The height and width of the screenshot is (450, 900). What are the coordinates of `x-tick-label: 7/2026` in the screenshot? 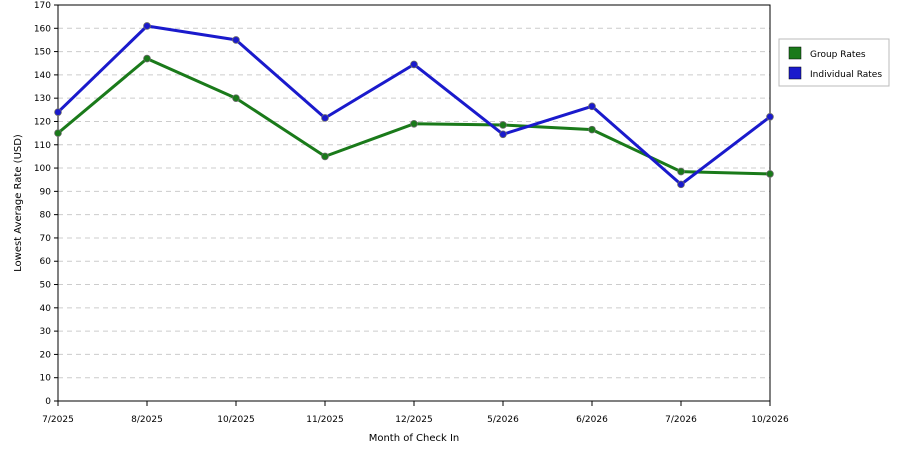 It's located at (681, 420).